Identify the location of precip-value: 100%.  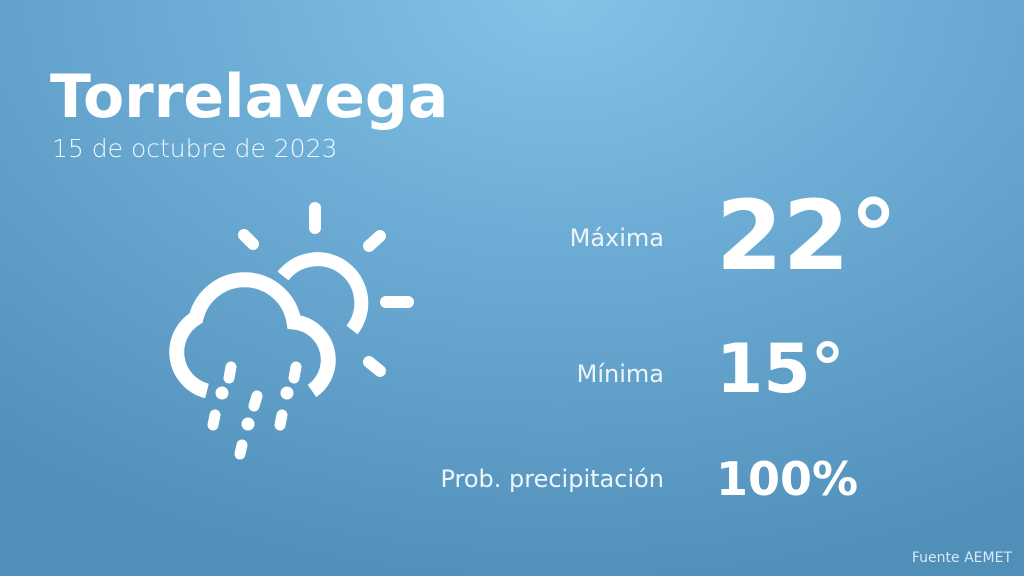
(787, 479).